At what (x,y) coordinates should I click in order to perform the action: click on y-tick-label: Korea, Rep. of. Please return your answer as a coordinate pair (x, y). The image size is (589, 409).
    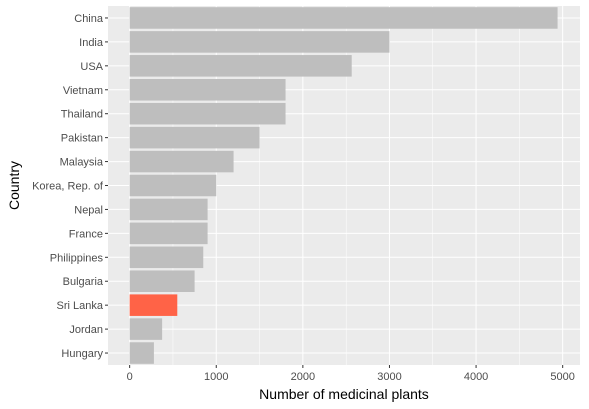
    Looking at the image, I should click on (68, 187).